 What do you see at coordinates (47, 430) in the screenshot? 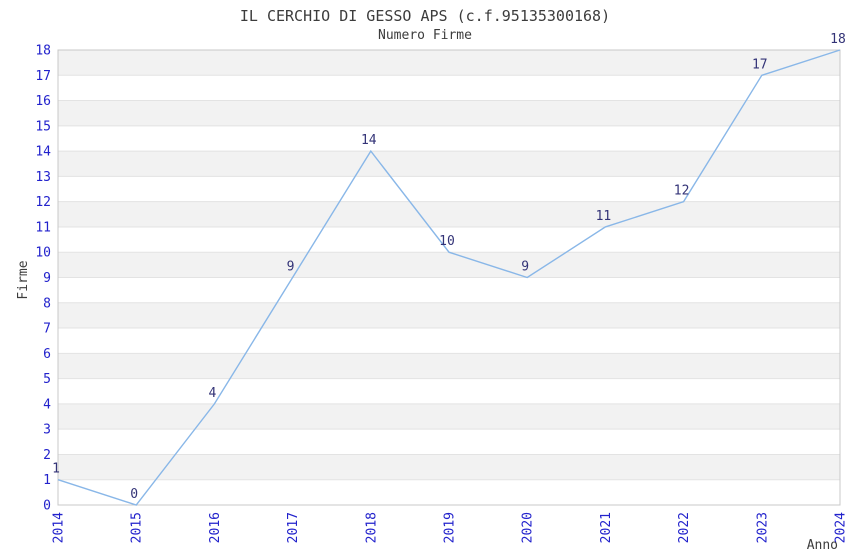
I see `y-tick-label: 3` at bounding box center [47, 430].